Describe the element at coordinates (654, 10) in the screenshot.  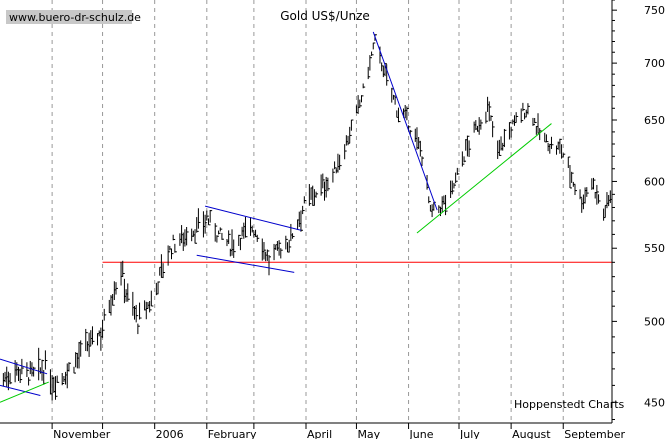
I see `y-tick-label: 750` at that location.